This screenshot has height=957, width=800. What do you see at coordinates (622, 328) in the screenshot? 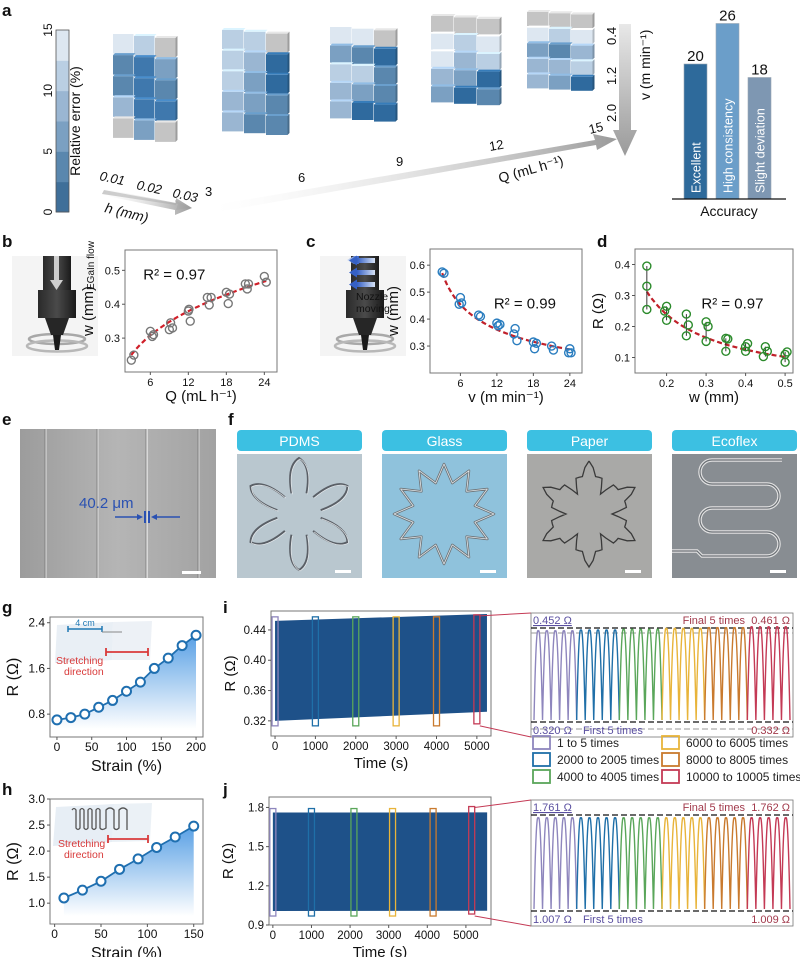
I see `y-tick-label: 0.2` at bounding box center [622, 328].